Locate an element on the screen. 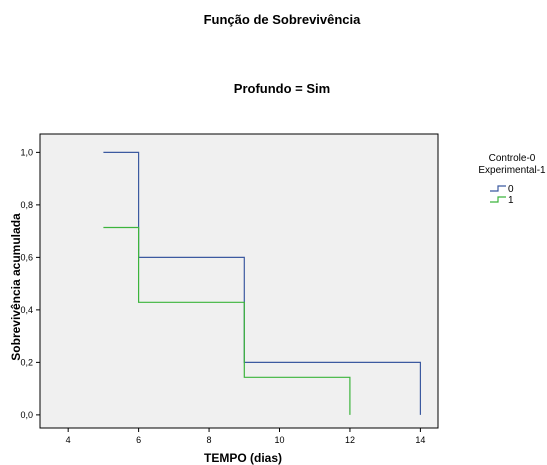  y-axis-label: Sobrevivência acumulada is located at coordinates (16, 287).